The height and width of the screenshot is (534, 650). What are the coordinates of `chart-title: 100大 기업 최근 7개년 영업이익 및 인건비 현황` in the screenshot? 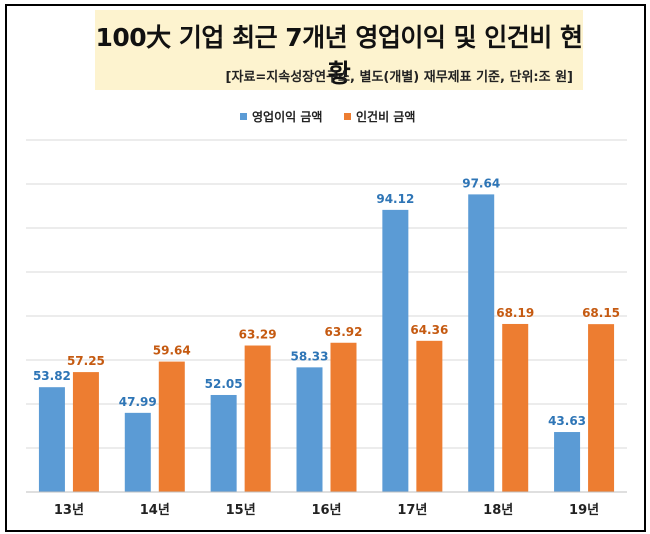 It's located at (339, 55).